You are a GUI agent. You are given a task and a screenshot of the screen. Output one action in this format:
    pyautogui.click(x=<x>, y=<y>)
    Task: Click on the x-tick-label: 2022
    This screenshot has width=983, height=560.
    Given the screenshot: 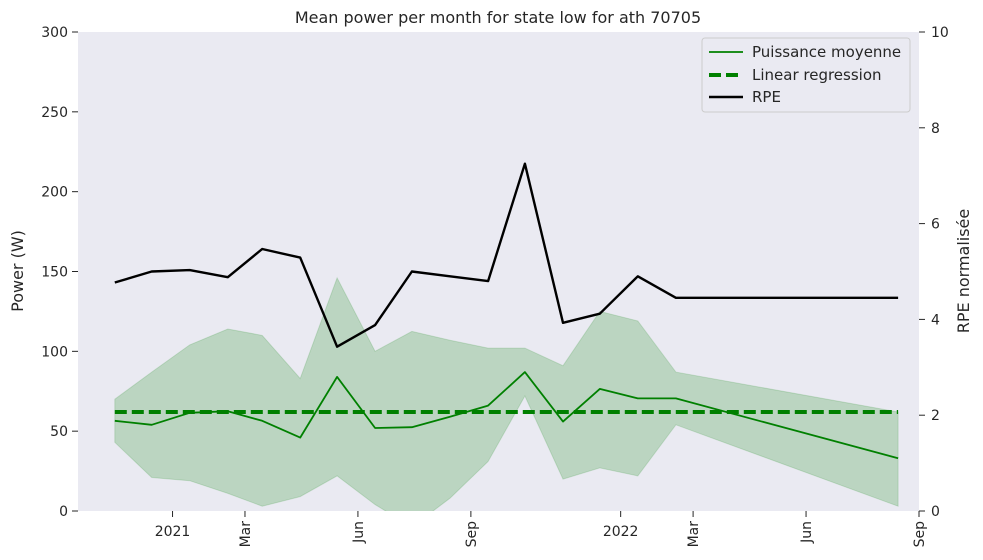 What is the action you would take?
    pyautogui.click(x=621, y=532)
    